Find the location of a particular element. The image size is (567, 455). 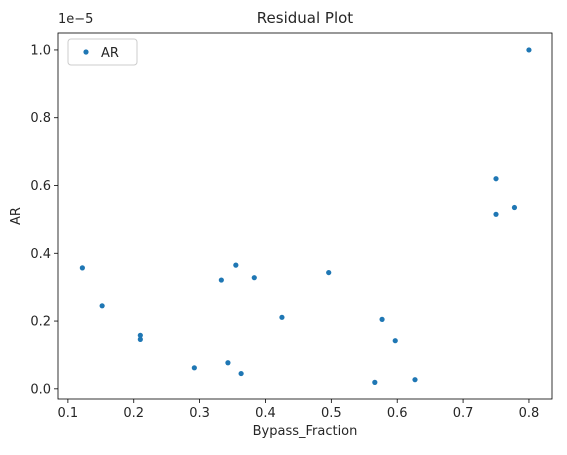

x-tick-label: 0.2 is located at coordinates (133, 413).